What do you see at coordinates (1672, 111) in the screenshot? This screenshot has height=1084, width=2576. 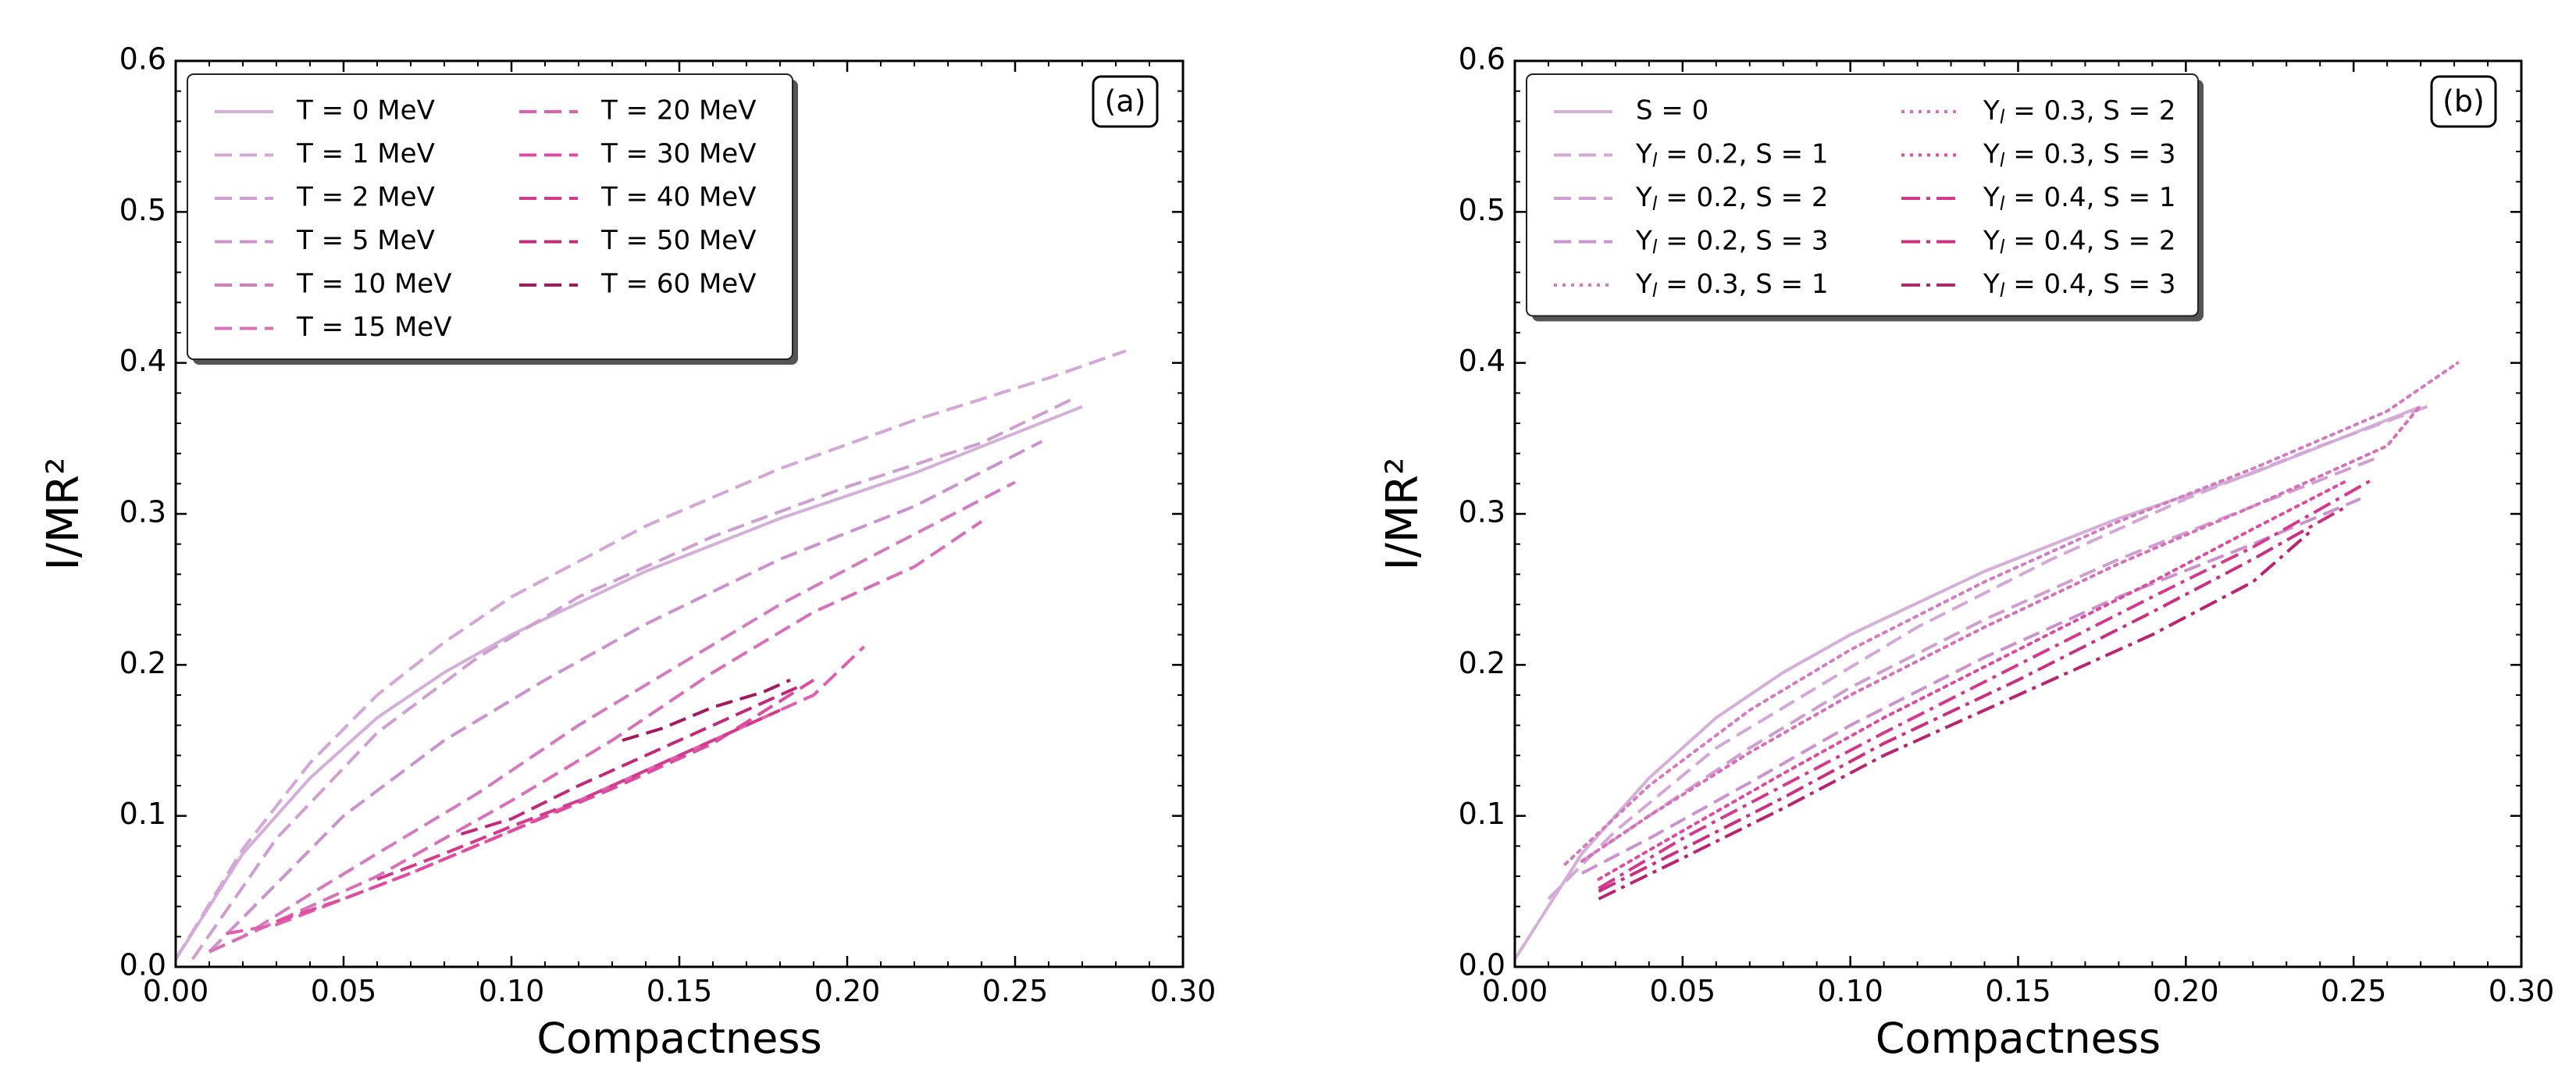 I see `legend-label: S = 0` at bounding box center [1672, 111].